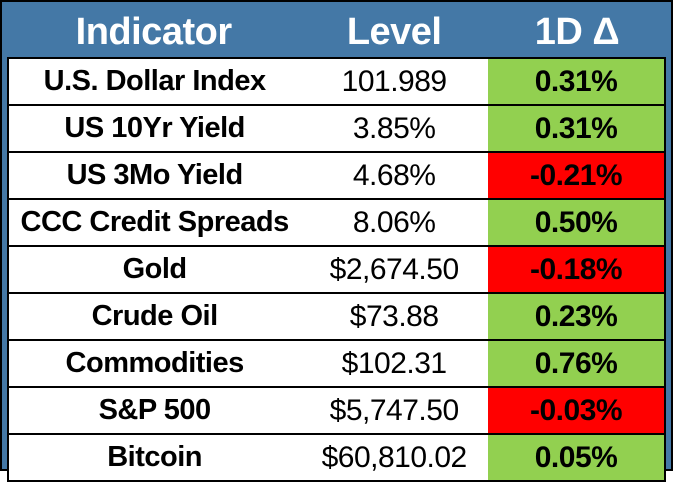 The height and width of the screenshot is (482, 673). Describe the element at coordinates (154, 223) in the screenshot. I see `indicator-name-cell: CCC Credit Spreads` at that location.